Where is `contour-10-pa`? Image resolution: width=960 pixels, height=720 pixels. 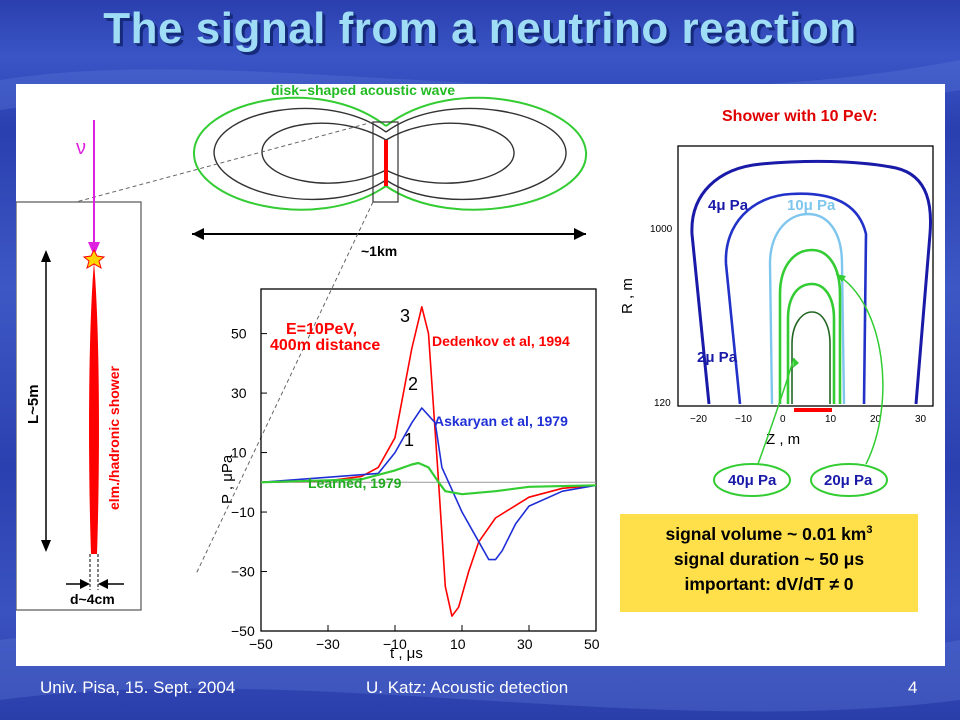
contour-10-pa is located at coordinates (807, 308).